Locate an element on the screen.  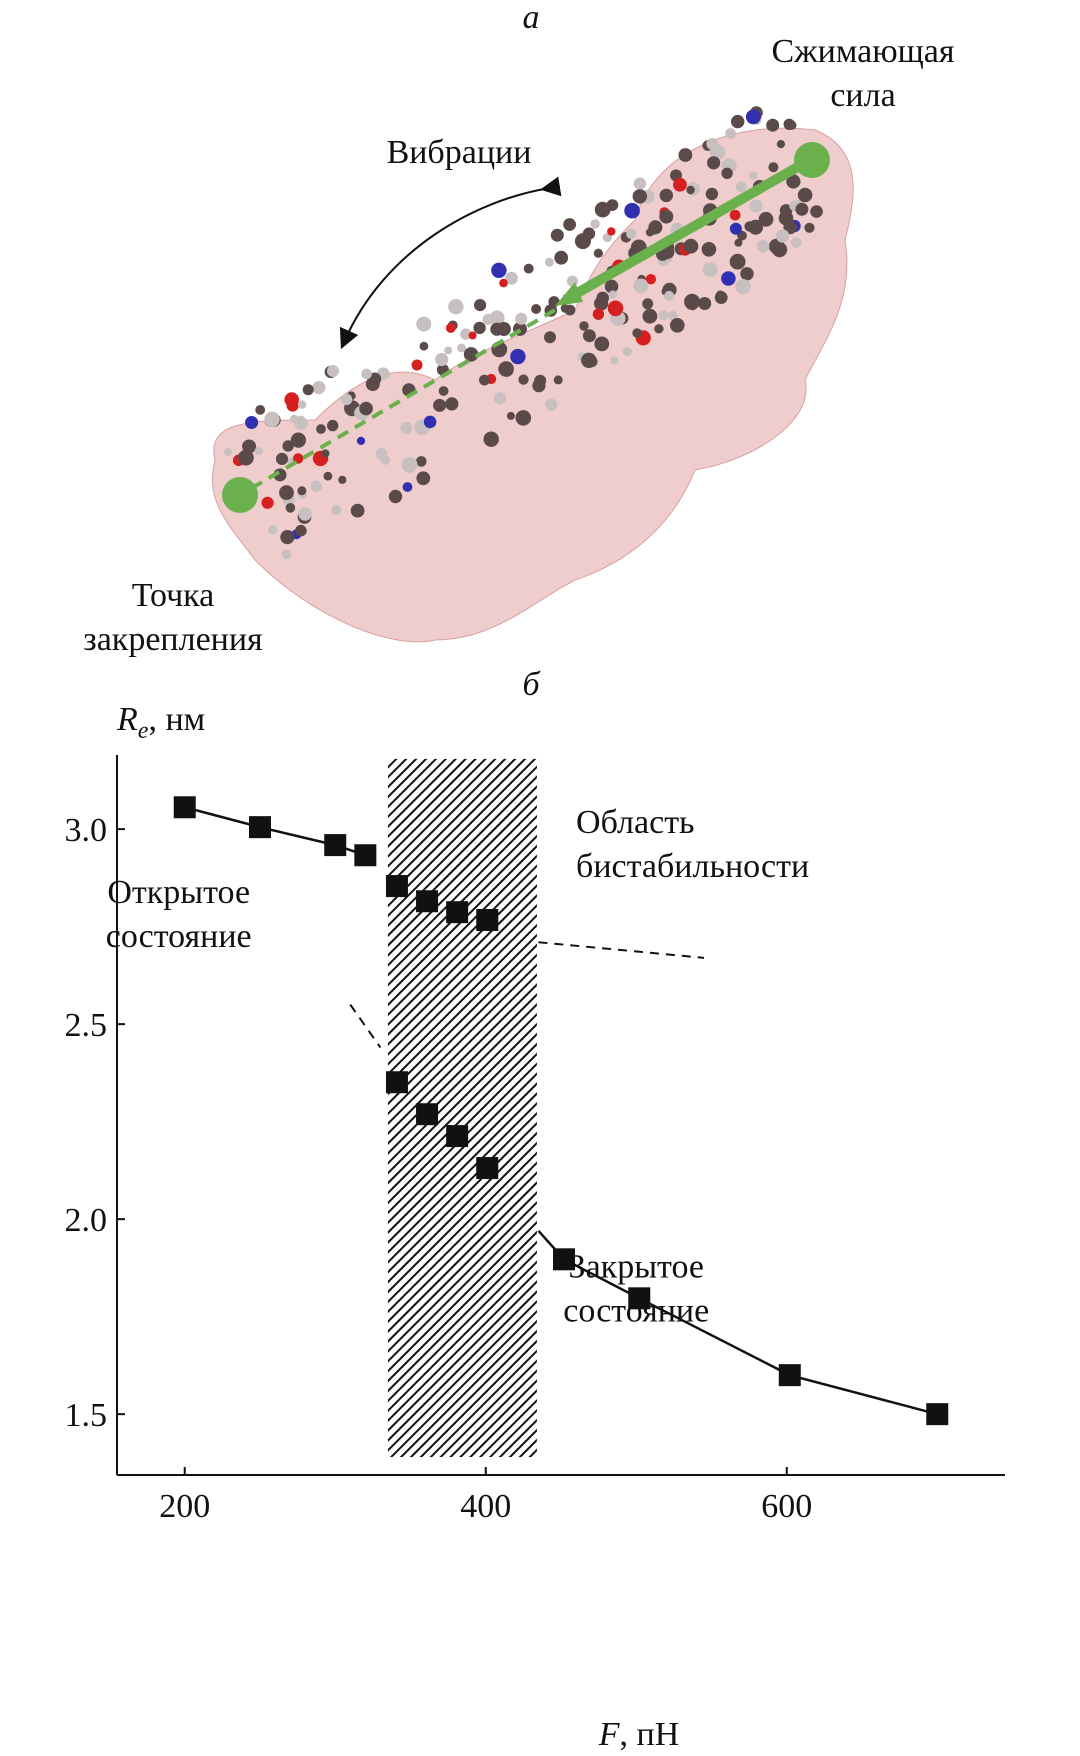
force-label: сила is located at coordinates (862, 95).